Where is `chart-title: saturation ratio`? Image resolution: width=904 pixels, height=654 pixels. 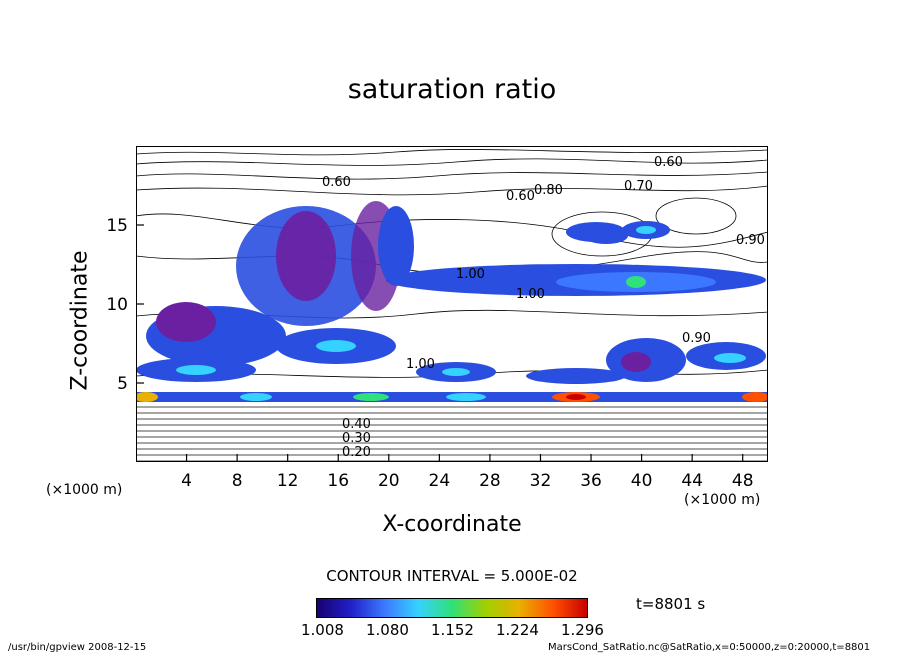
chart-title: saturation ratio is located at coordinates (452, 89).